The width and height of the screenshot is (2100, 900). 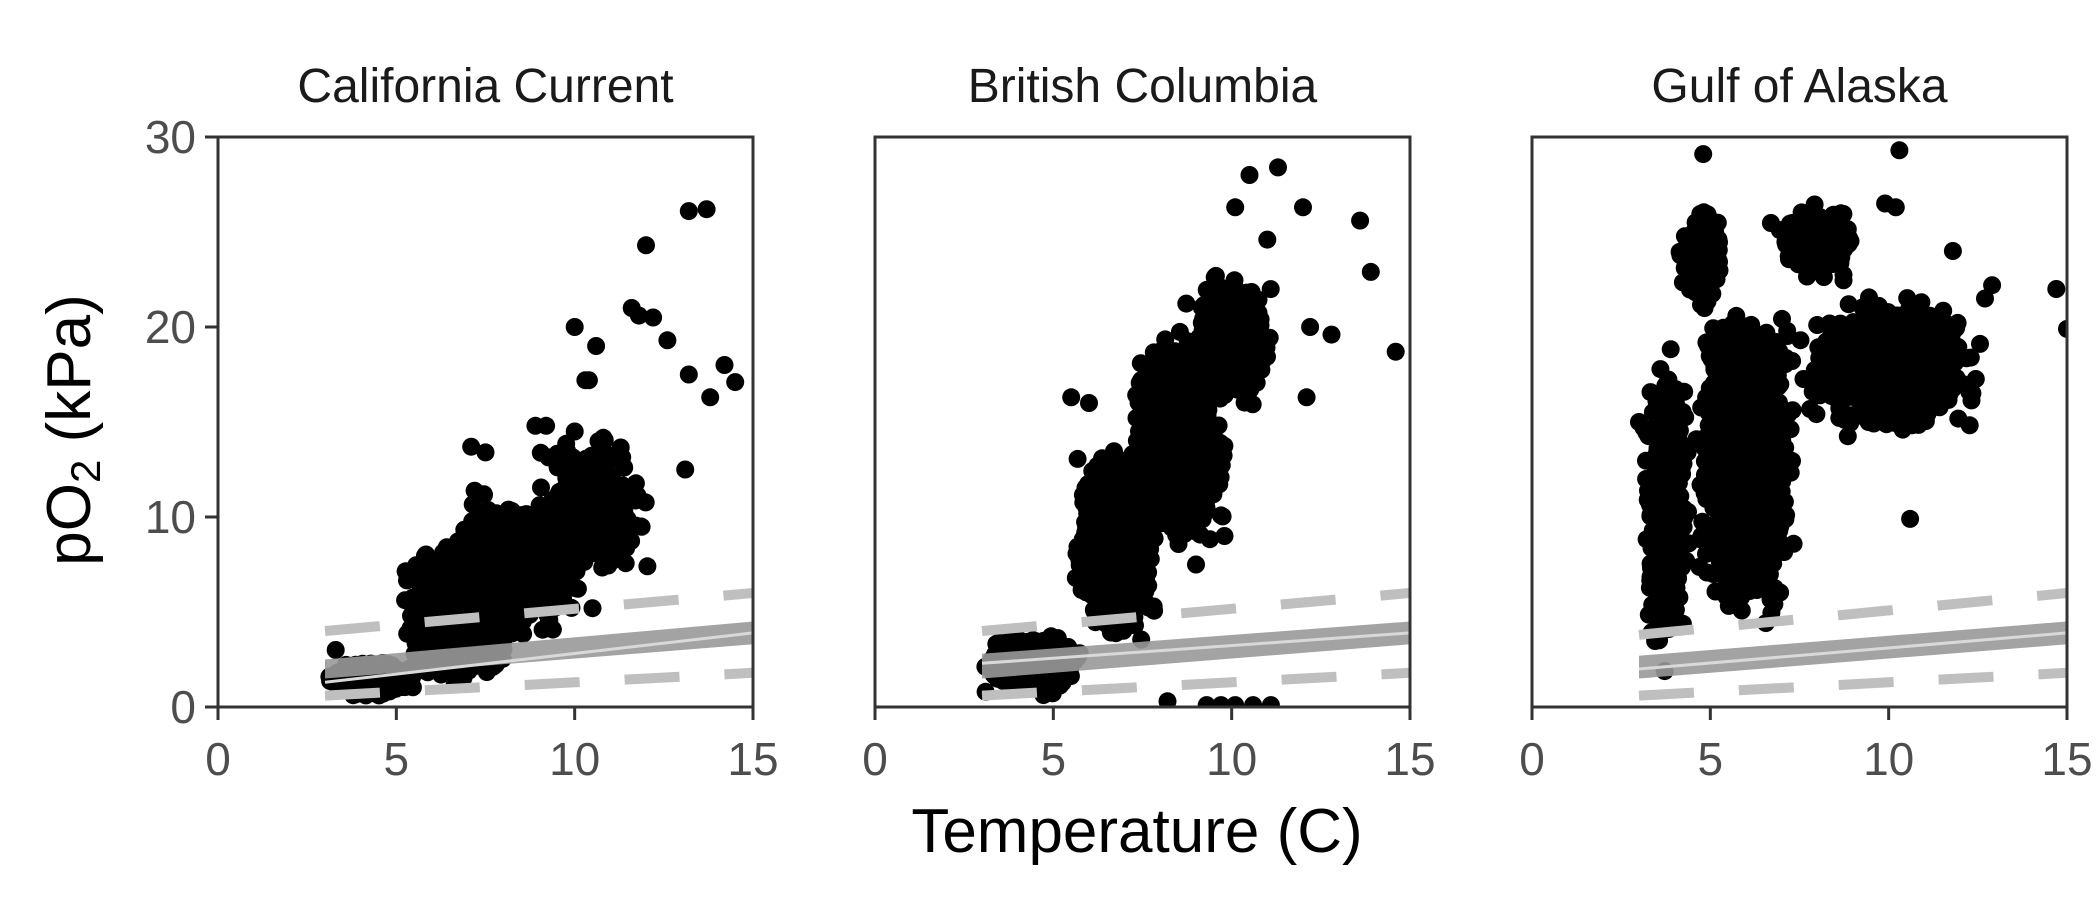 What do you see at coordinates (218, 759) in the screenshot?
I see `x-tick-label: 0` at bounding box center [218, 759].